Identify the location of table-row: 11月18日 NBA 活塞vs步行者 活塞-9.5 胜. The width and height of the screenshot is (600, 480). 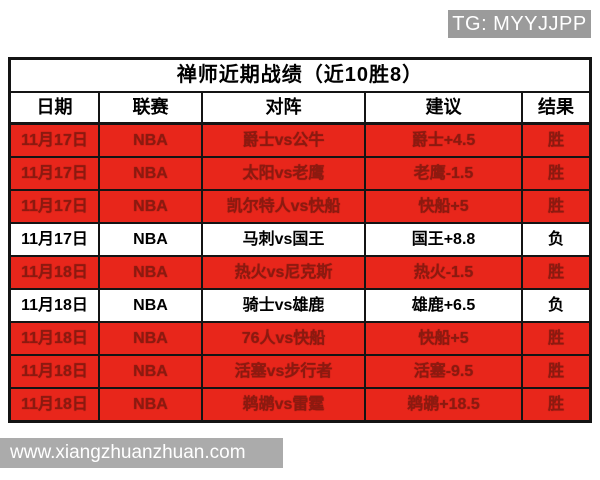
(300, 372).